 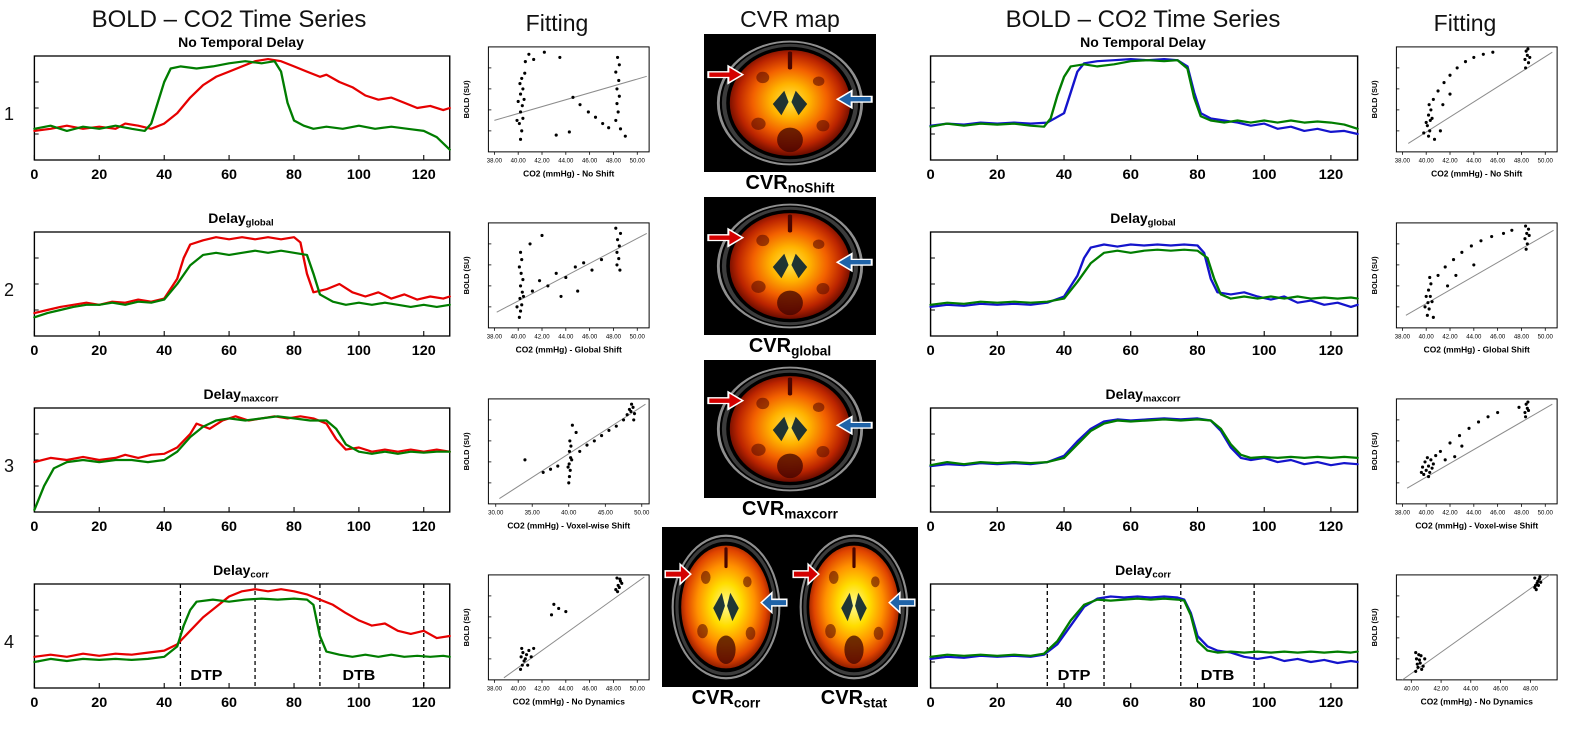 I want to click on line-chart-svg: 0 20 40 60 80 100 120, so click(x=240, y=294).